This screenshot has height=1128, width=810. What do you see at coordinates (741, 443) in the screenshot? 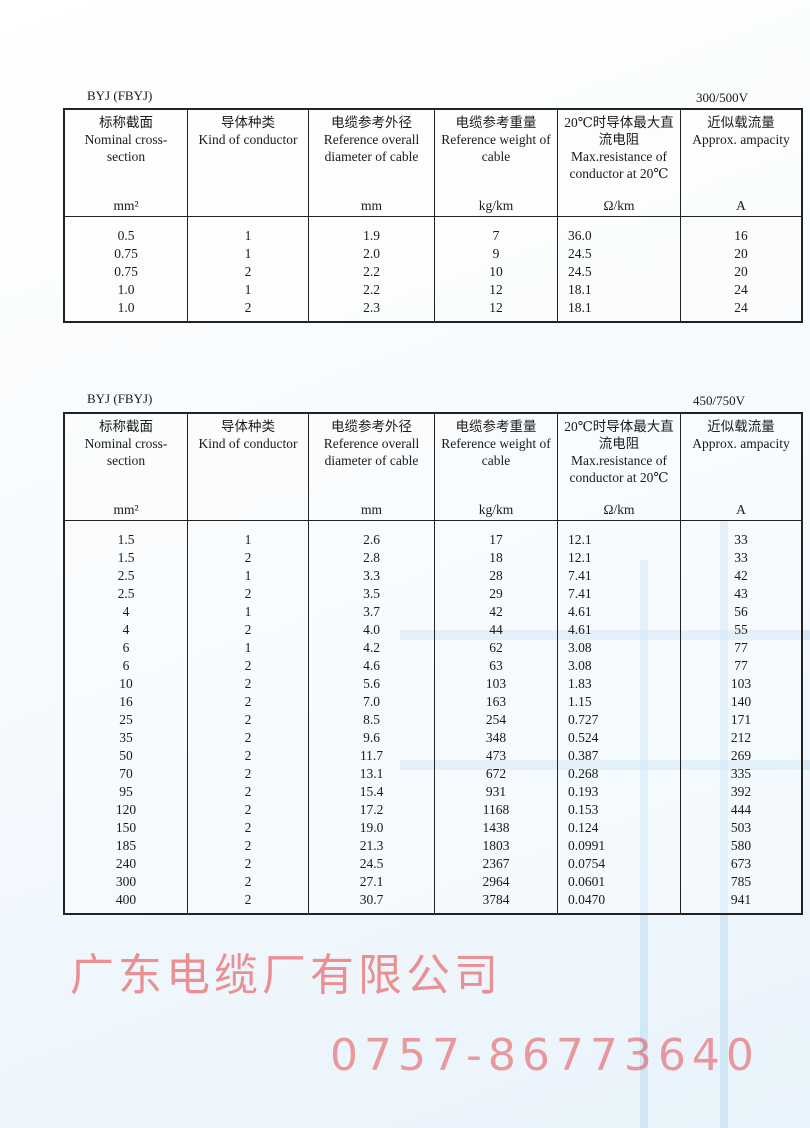
I see `header-en: Approx. ampacity` at bounding box center [741, 443].